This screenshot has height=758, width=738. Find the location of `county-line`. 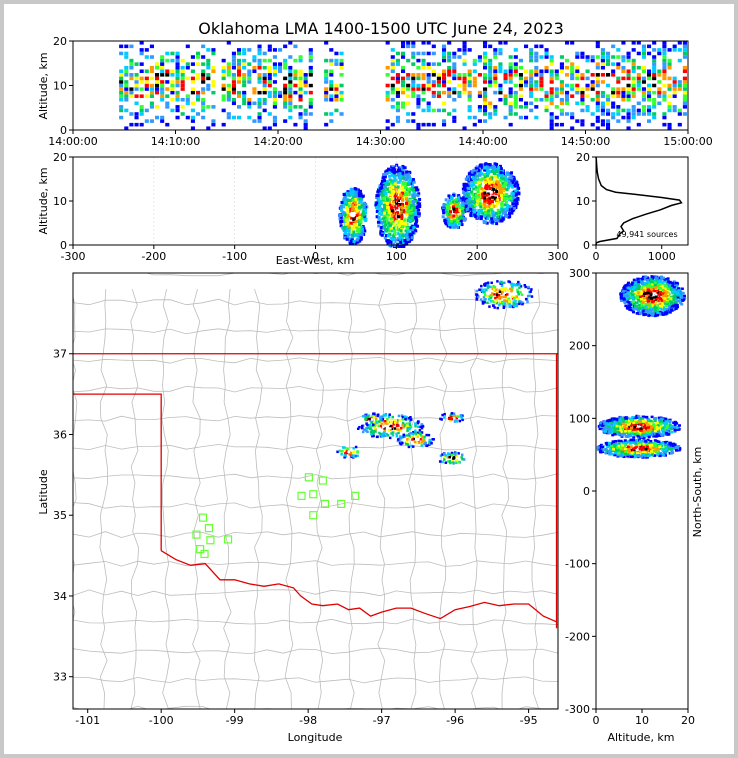

county-line is located at coordinates (315, 418).